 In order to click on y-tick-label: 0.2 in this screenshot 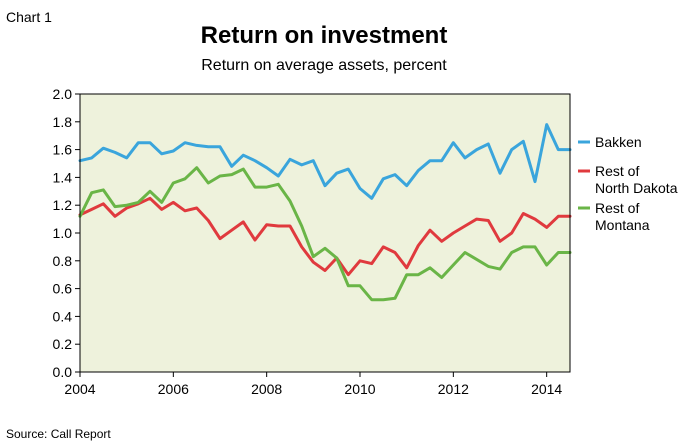, I will do `click(63, 344)`.